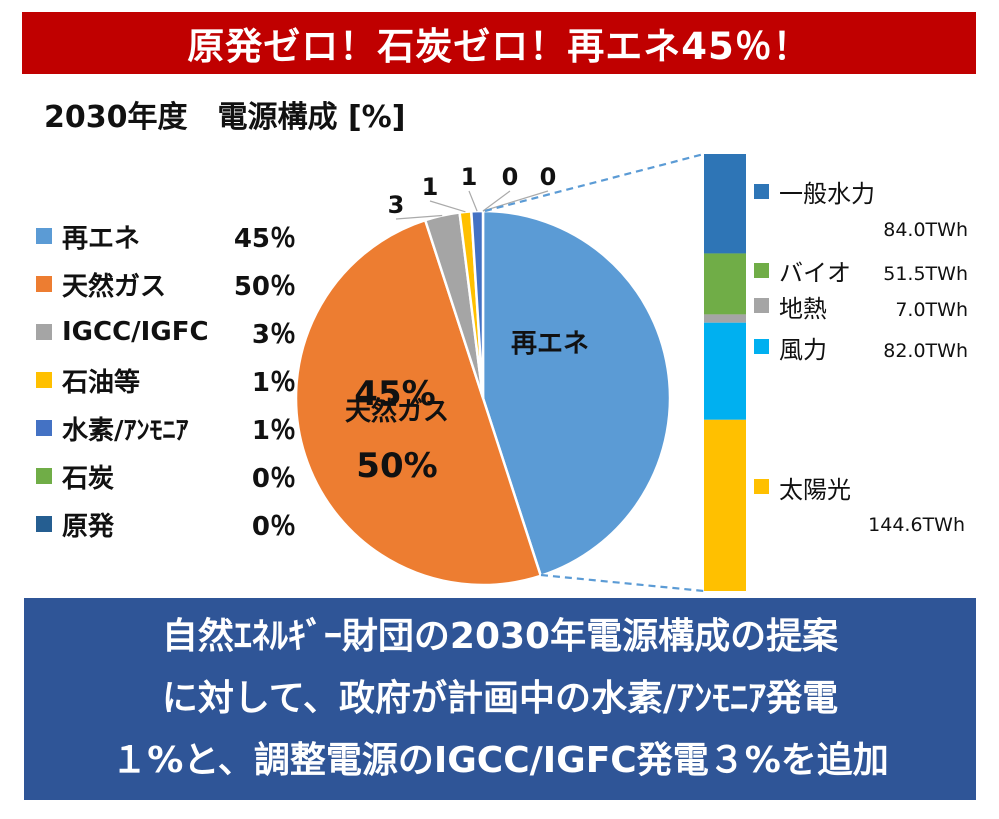 This screenshot has height=819, width=999. What do you see at coordinates (273, 334) in the screenshot?
I see `legend-value: 3％` at bounding box center [273, 334].